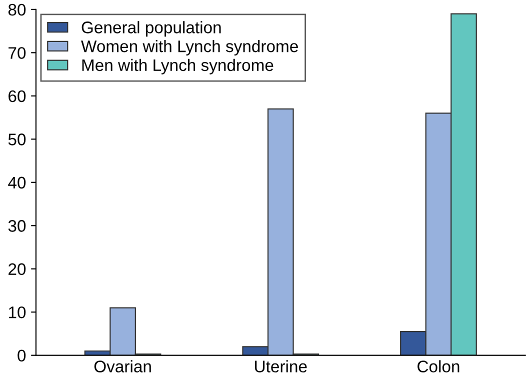  What do you see at coordinates (17, 182) in the screenshot?
I see `y-tick-label: 40` at bounding box center [17, 182].